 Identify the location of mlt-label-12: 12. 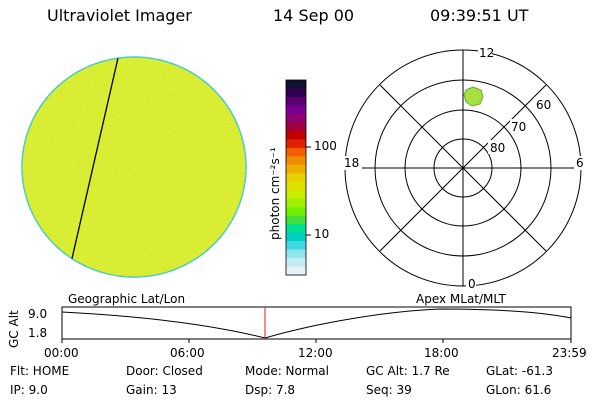
(486, 53).